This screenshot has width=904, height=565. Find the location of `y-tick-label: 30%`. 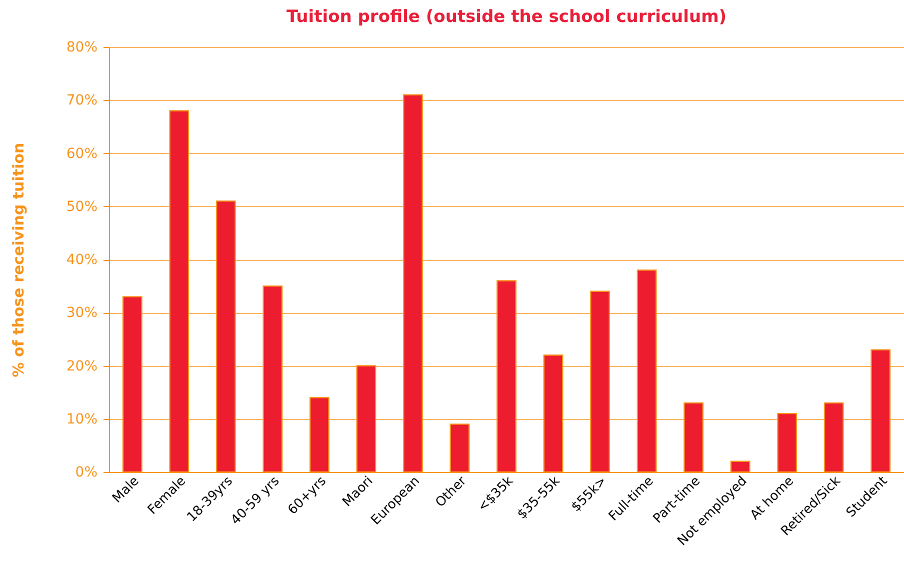

y-tick-label: 30% is located at coordinates (82, 313).